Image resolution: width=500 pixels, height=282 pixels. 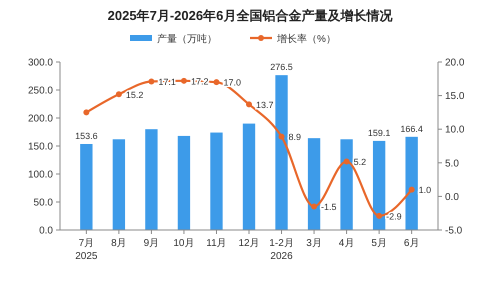 I want to click on data-label: -1.5, so click(x=329, y=207).